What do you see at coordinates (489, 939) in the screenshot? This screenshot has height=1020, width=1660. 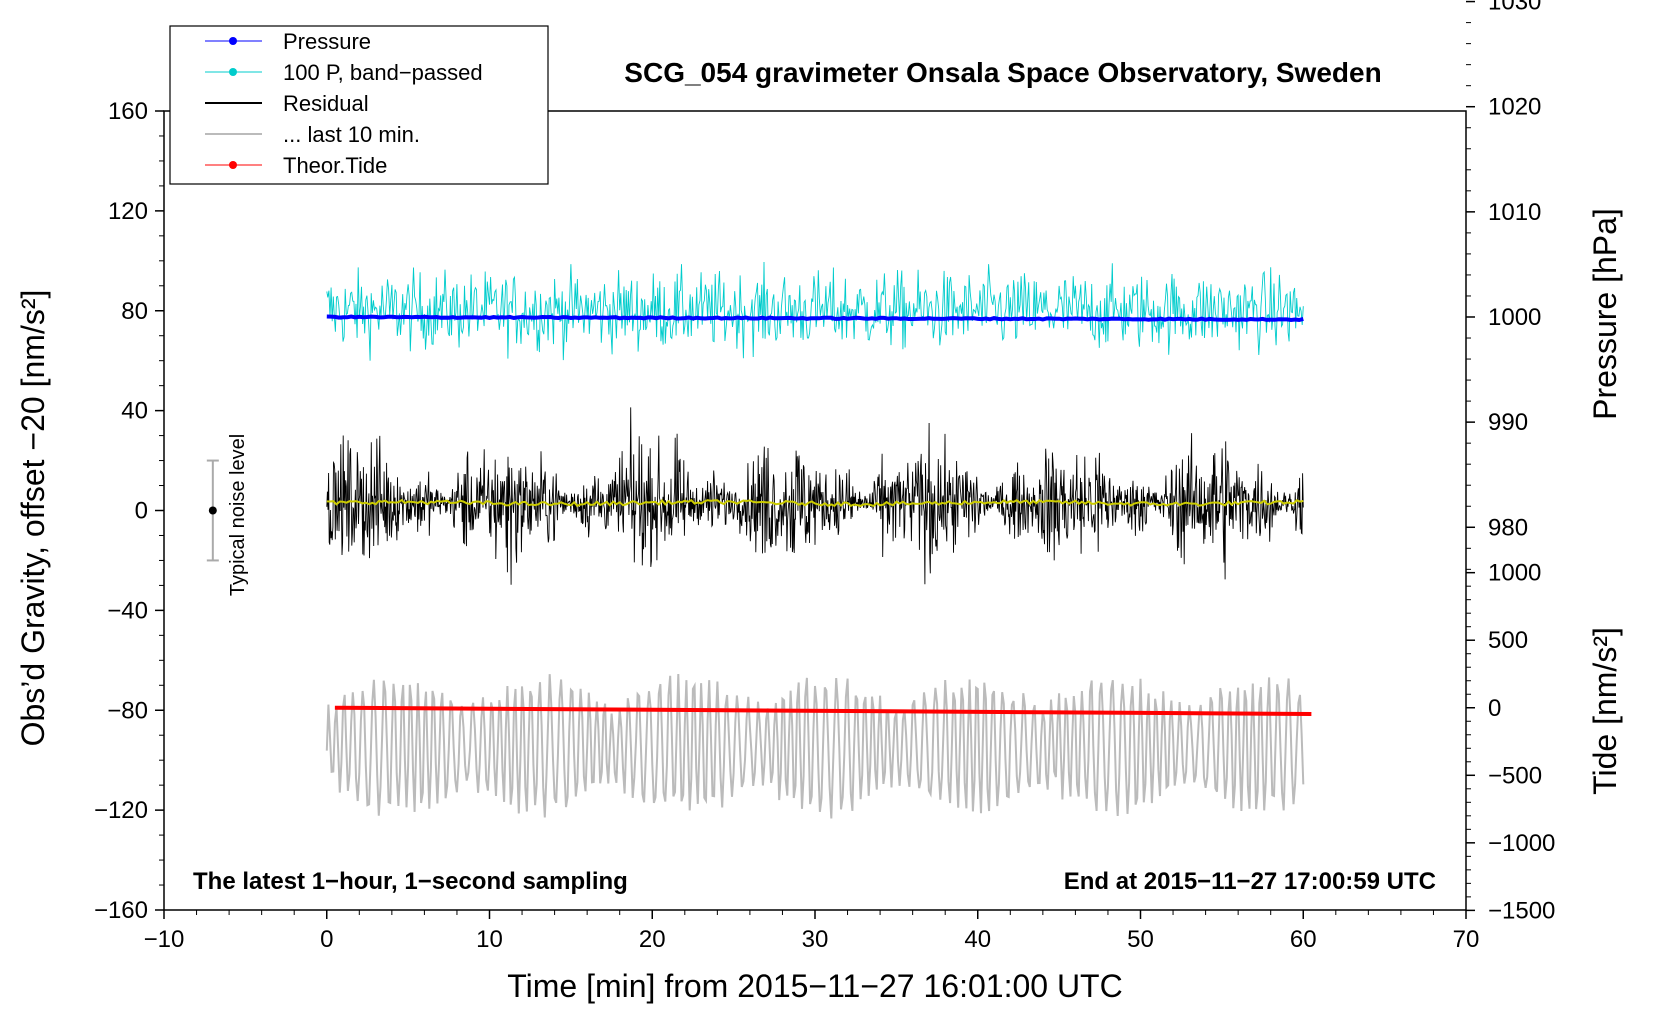 I see `x-tick-label: 10` at bounding box center [489, 939].